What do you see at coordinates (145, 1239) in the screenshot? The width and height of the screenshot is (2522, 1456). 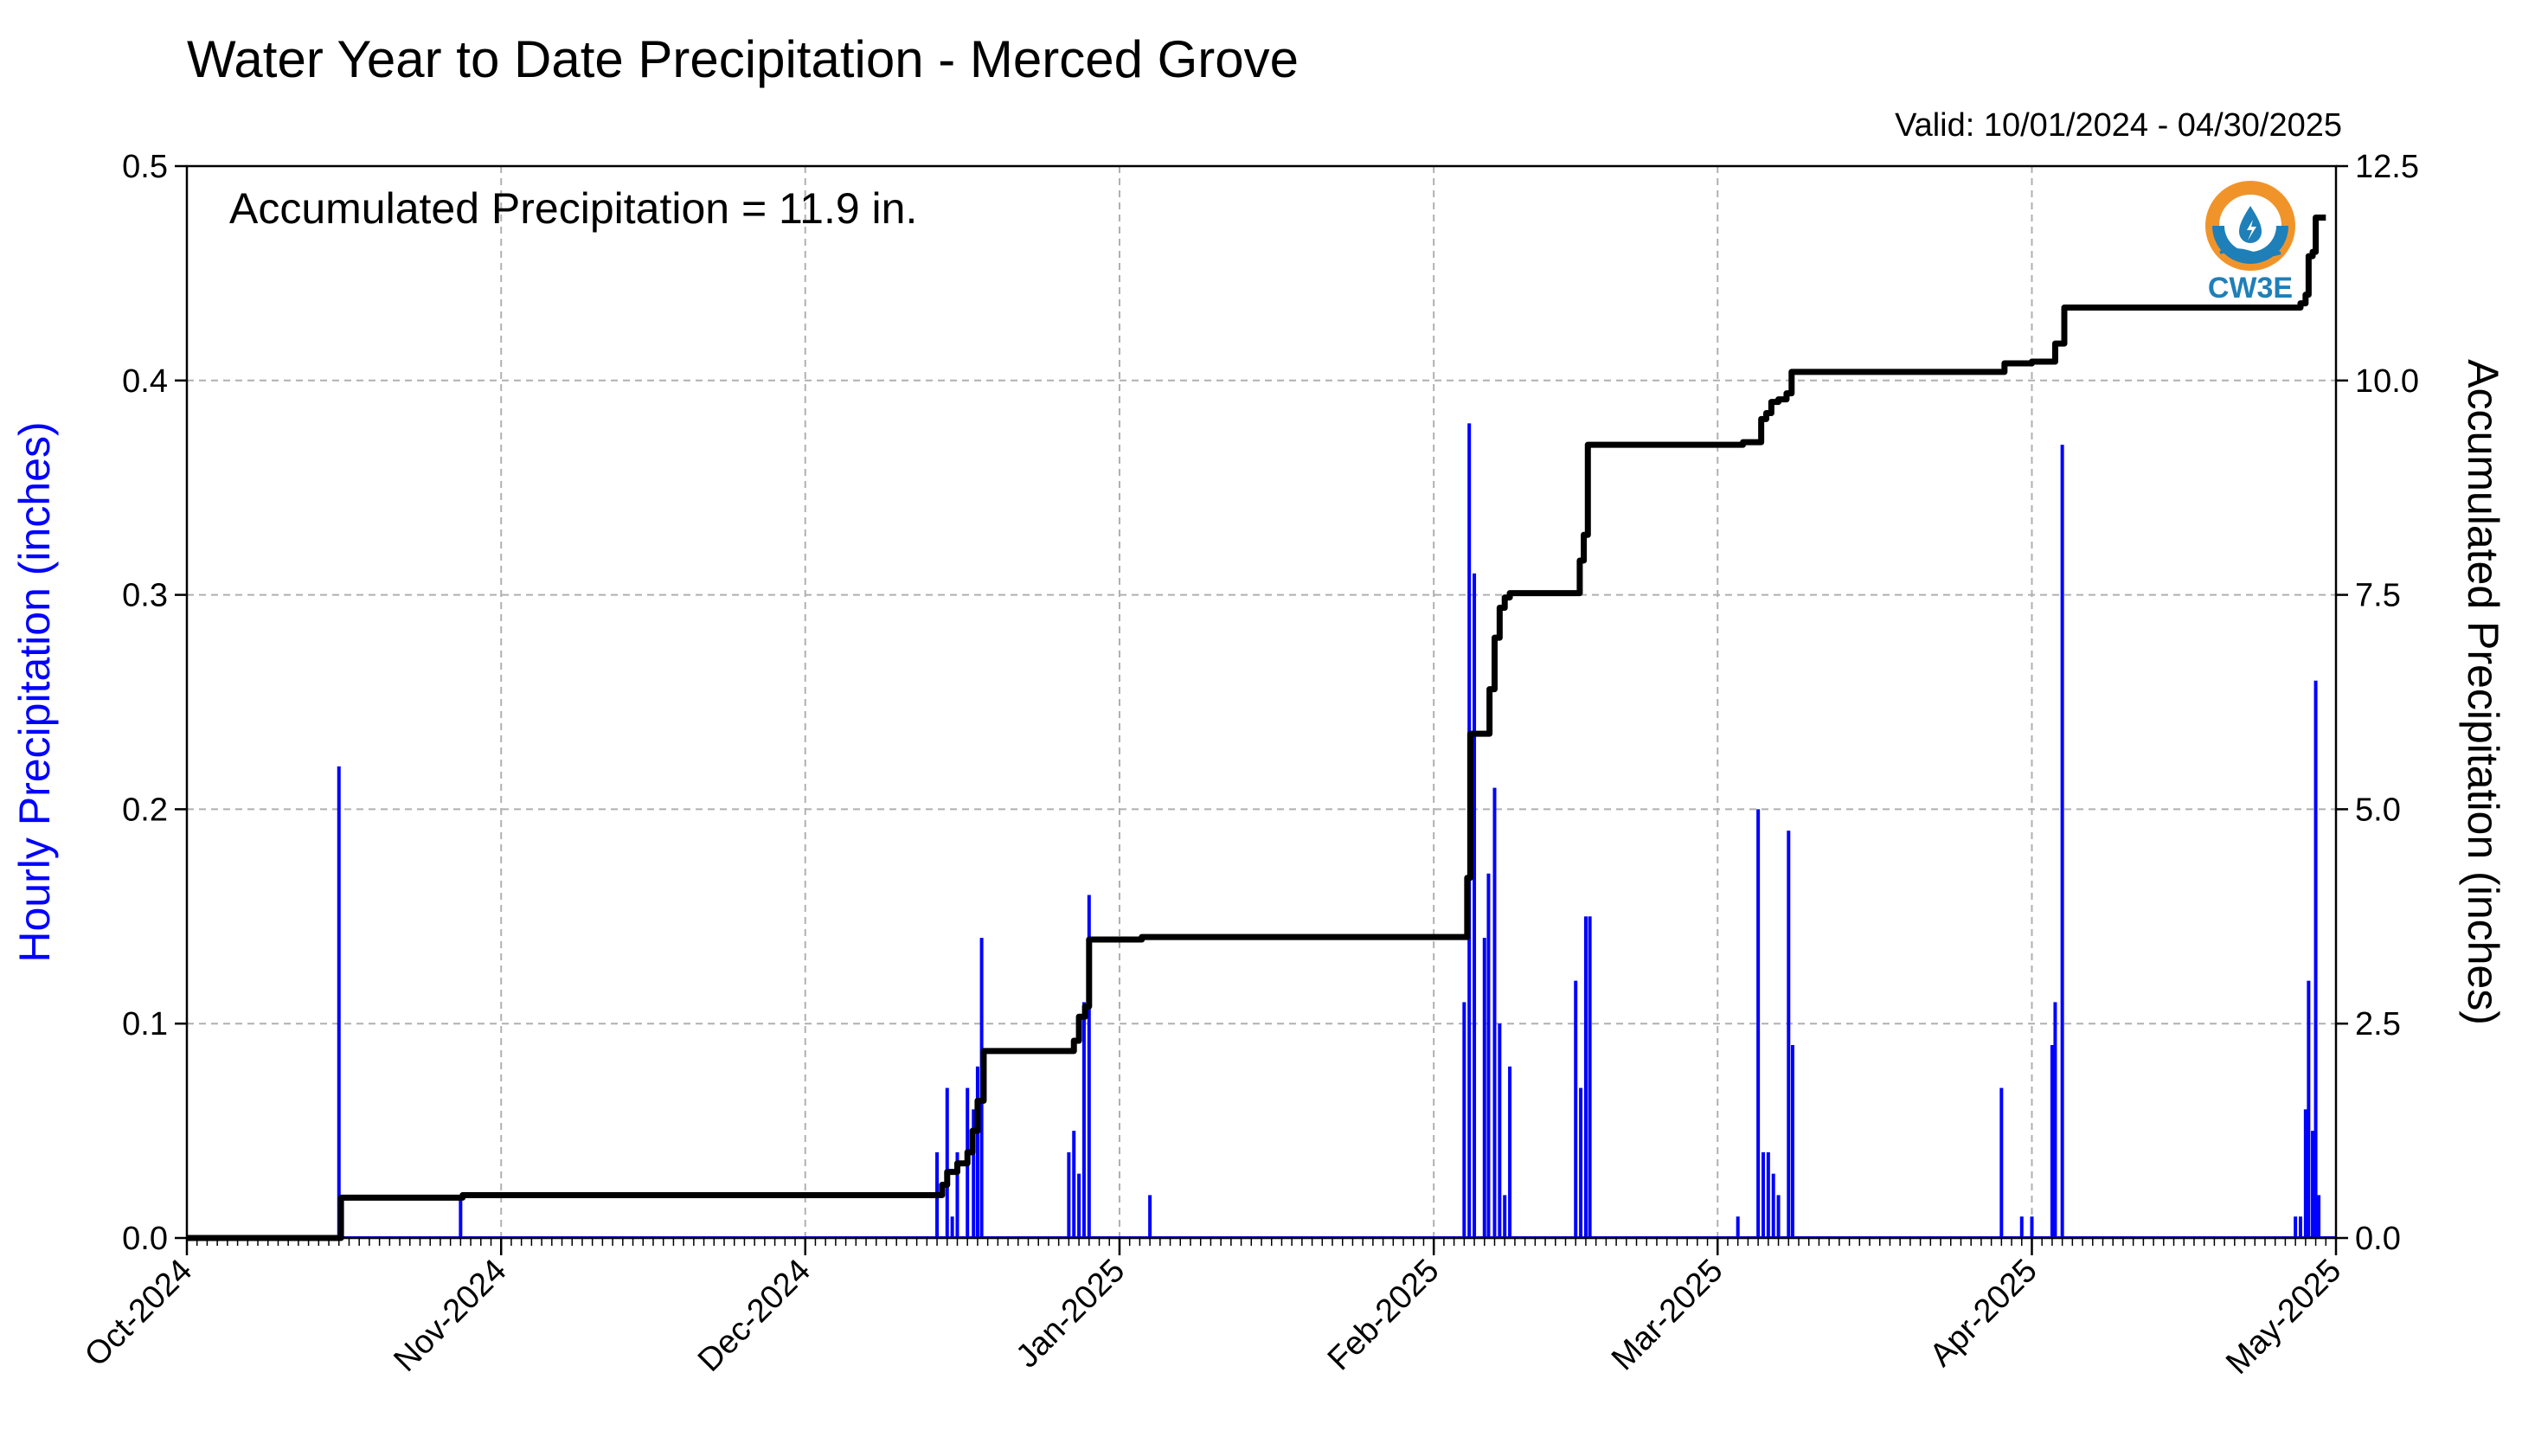 I see `y-left-tick-label: 0.0` at bounding box center [145, 1239].